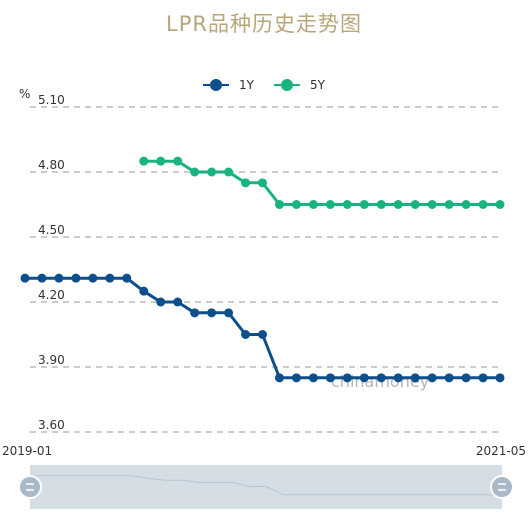 This screenshot has width=528, height=514. What do you see at coordinates (27, 451) in the screenshot?
I see `x-label-start: 2019-01` at bounding box center [27, 451].